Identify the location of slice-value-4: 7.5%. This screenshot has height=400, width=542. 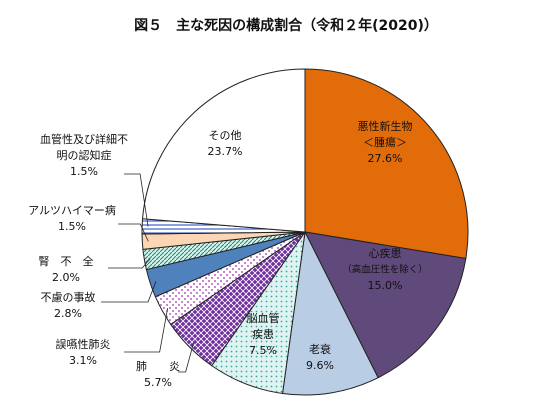
(263, 350).